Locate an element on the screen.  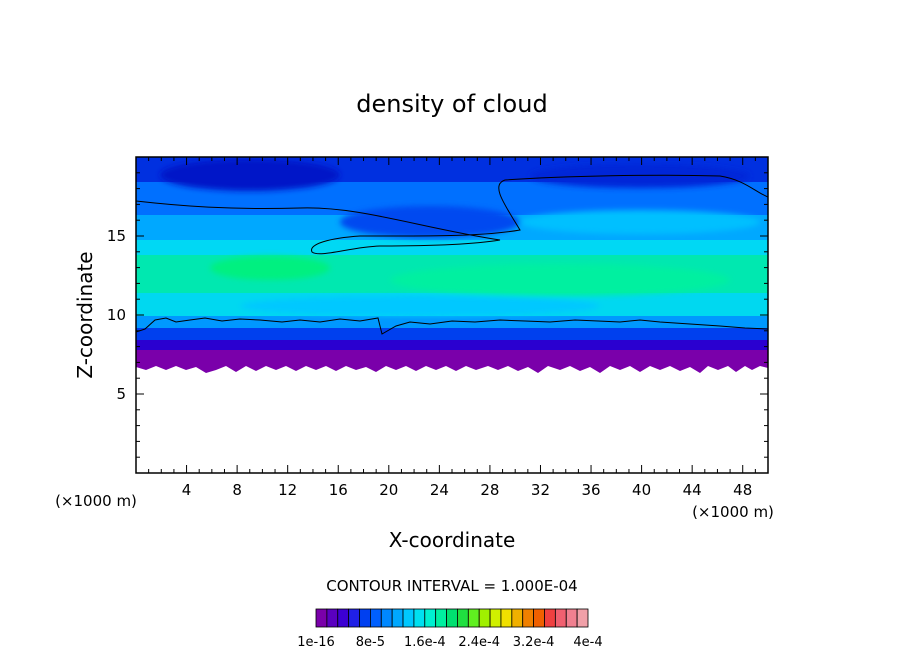
y-axis-title: Z-coordinate is located at coordinates (85, 314).